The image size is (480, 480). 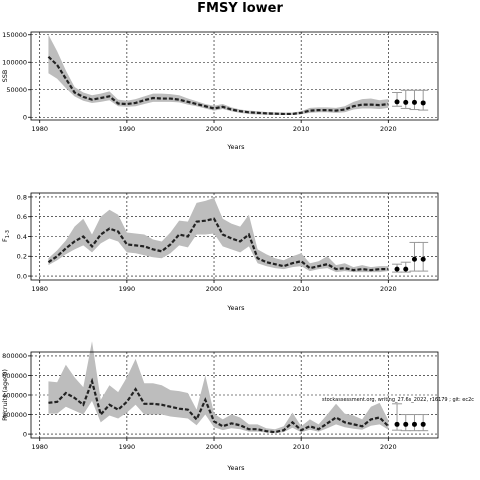 What do you see at coordinates (14, 395) in the screenshot?
I see `panel-recruits-ytick-label: 400000` at bounding box center [14, 395].